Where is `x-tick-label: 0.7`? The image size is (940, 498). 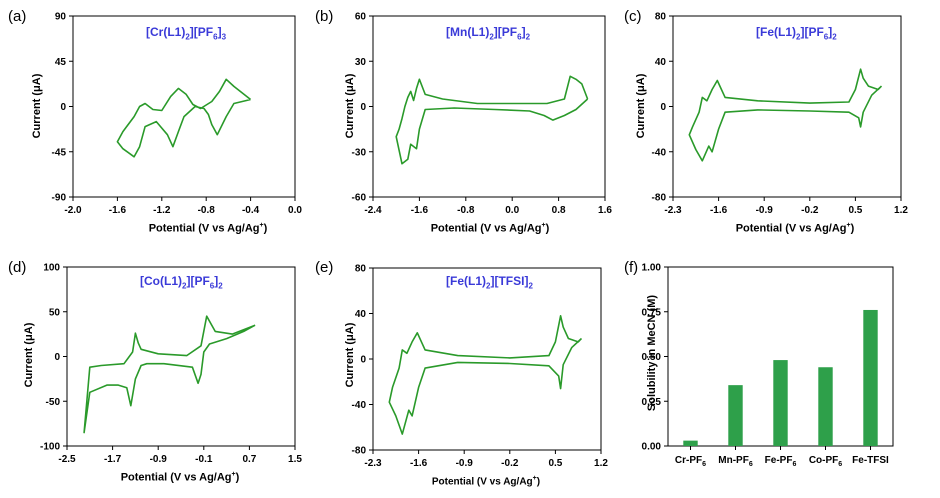
x-tick-label: 0.7 is located at coordinates (249, 459).